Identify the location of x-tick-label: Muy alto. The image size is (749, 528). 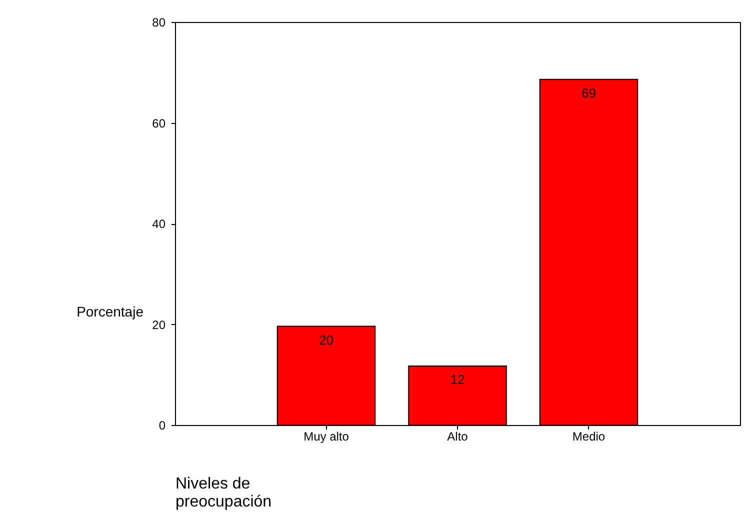
(327, 437).